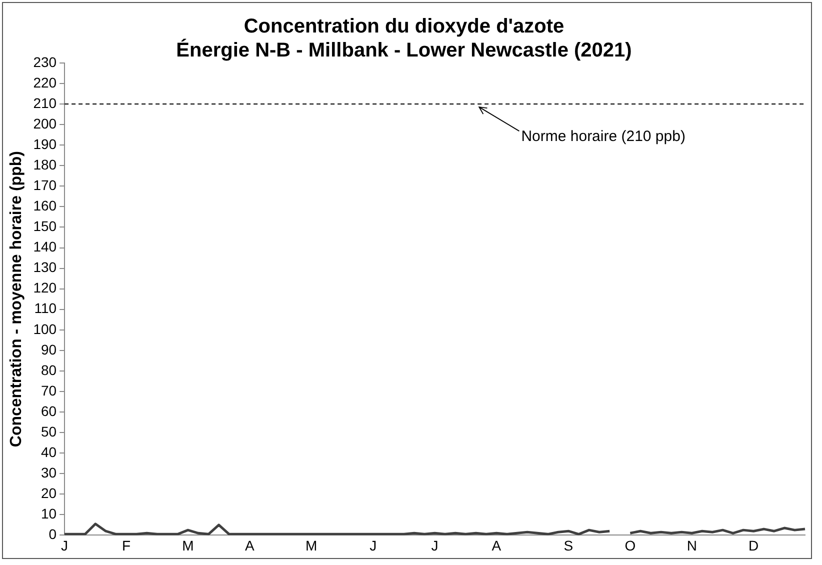 The image size is (822, 565). Describe the element at coordinates (45, 267) in the screenshot. I see `y-tick-label: 130` at that location.